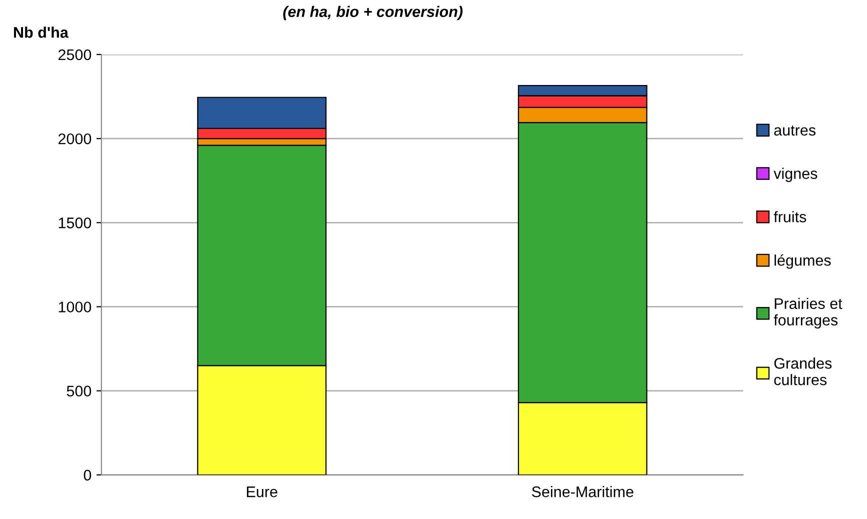 The width and height of the screenshot is (867, 519). Describe the element at coordinates (79, 391) in the screenshot. I see `y-tick-label: 500` at that location.